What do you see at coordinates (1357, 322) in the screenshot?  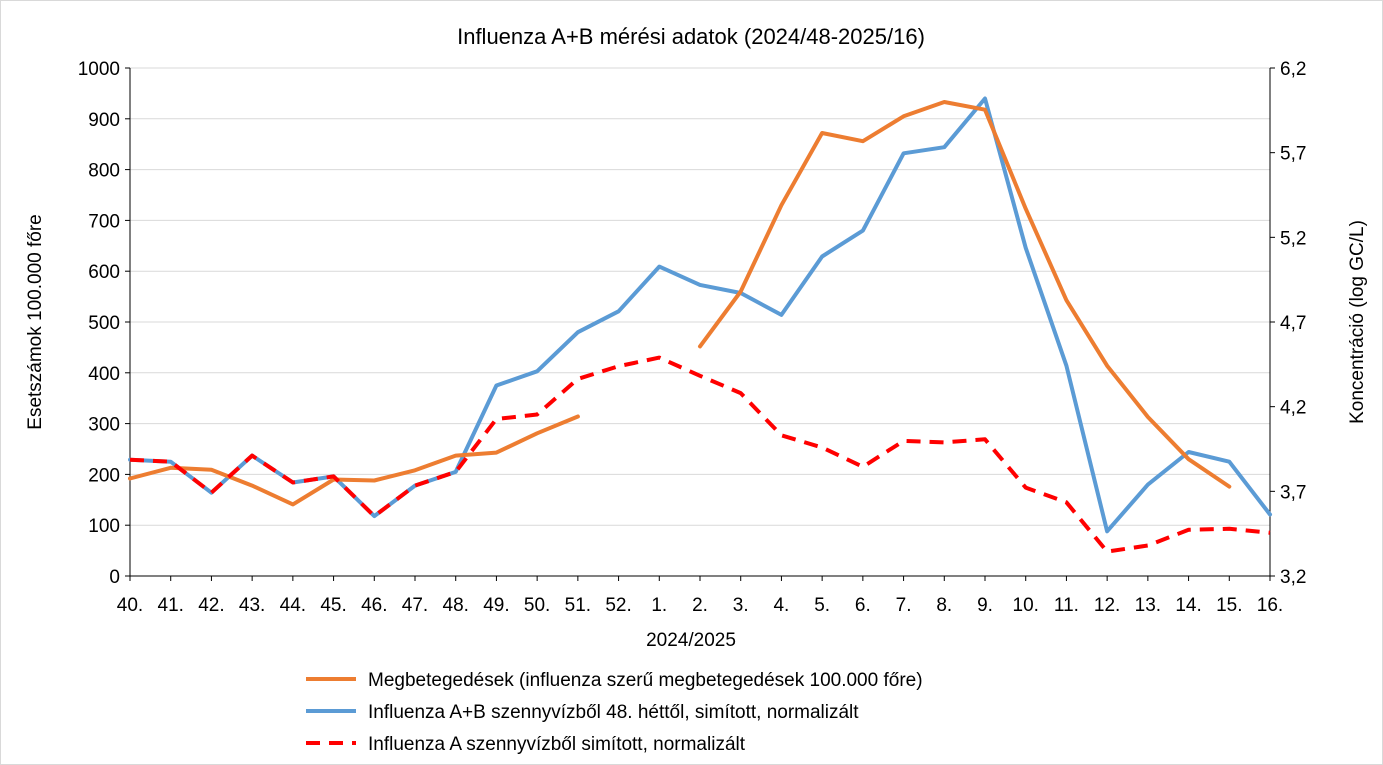 I see `right-axis-title: Koncentráció (log GC/L)` at bounding box center [1357, 322].